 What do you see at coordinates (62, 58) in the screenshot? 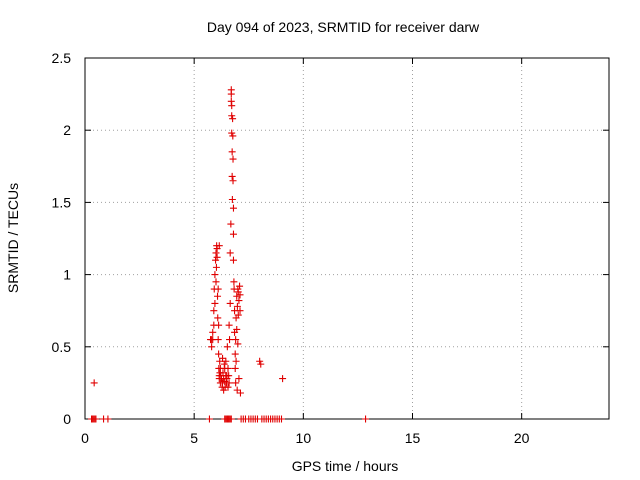
I see `y-tick-label: 2.5` at bounding box center [62, 58].